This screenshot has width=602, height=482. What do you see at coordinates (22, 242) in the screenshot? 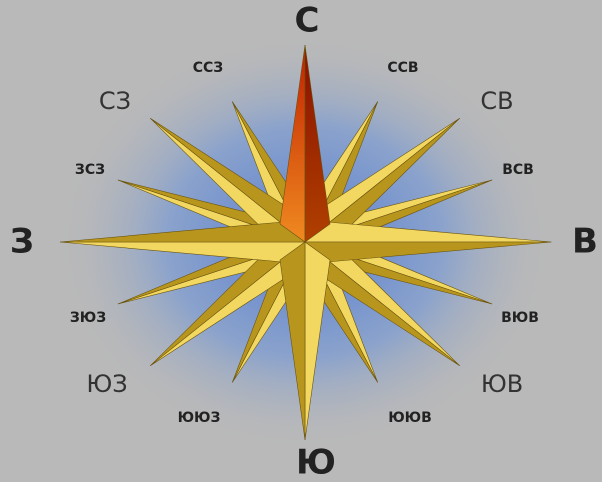
I see `label: З` at bounding box center [22, 242].